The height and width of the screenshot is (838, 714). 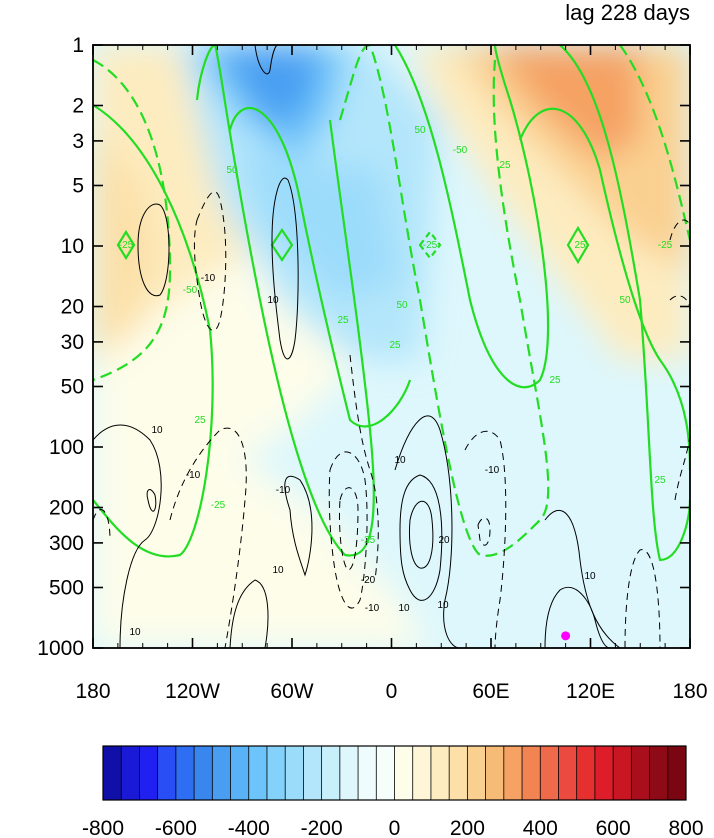 What do you see at coordinates (78, 106) in the screenshot?
I see `y-tick-label: 2` at bounding box center [78, 106].